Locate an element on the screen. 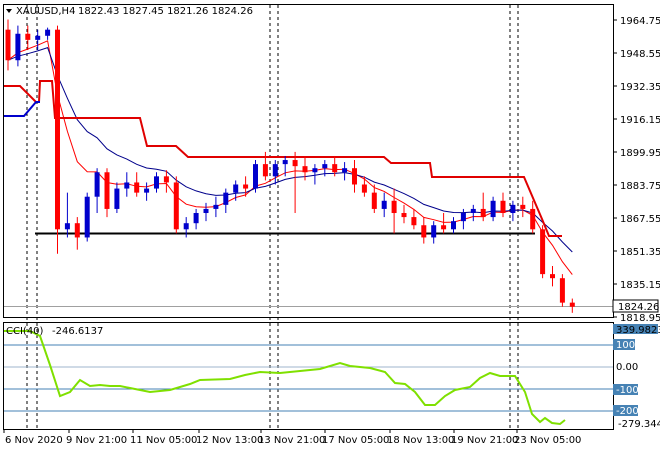  time-tick-label: 23 Nov 05:00 is located at coordinates (547, 440).